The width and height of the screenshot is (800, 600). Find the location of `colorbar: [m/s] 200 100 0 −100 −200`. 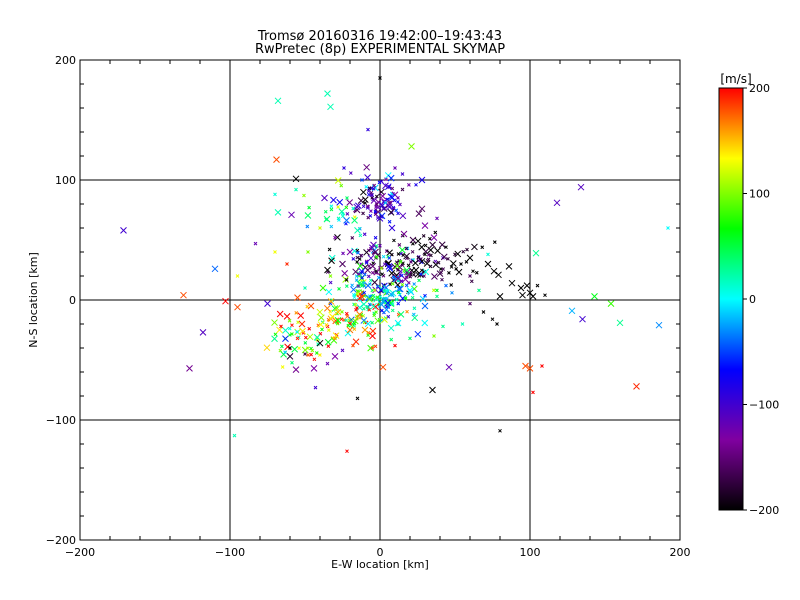

colorbar: [m/s] 200 100 0 −100 −200 is located at coordinates (748, 294).